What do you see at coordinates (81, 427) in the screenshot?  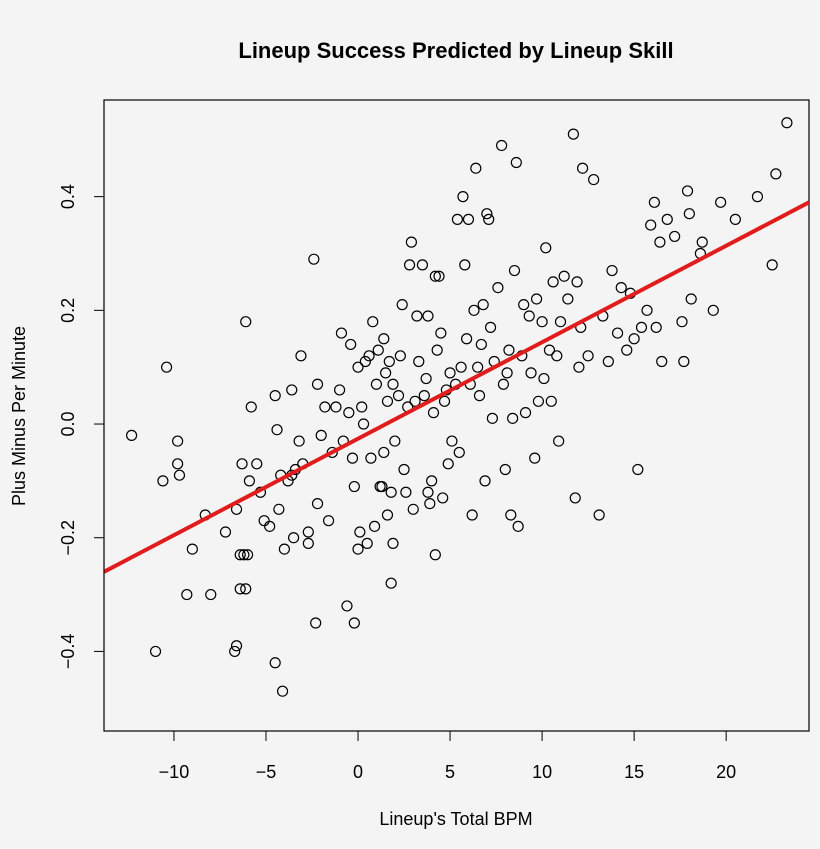 I see `y-axis: −0.4 −0.2 0.0 0.2 0.4` at bounding box center [81, 427].